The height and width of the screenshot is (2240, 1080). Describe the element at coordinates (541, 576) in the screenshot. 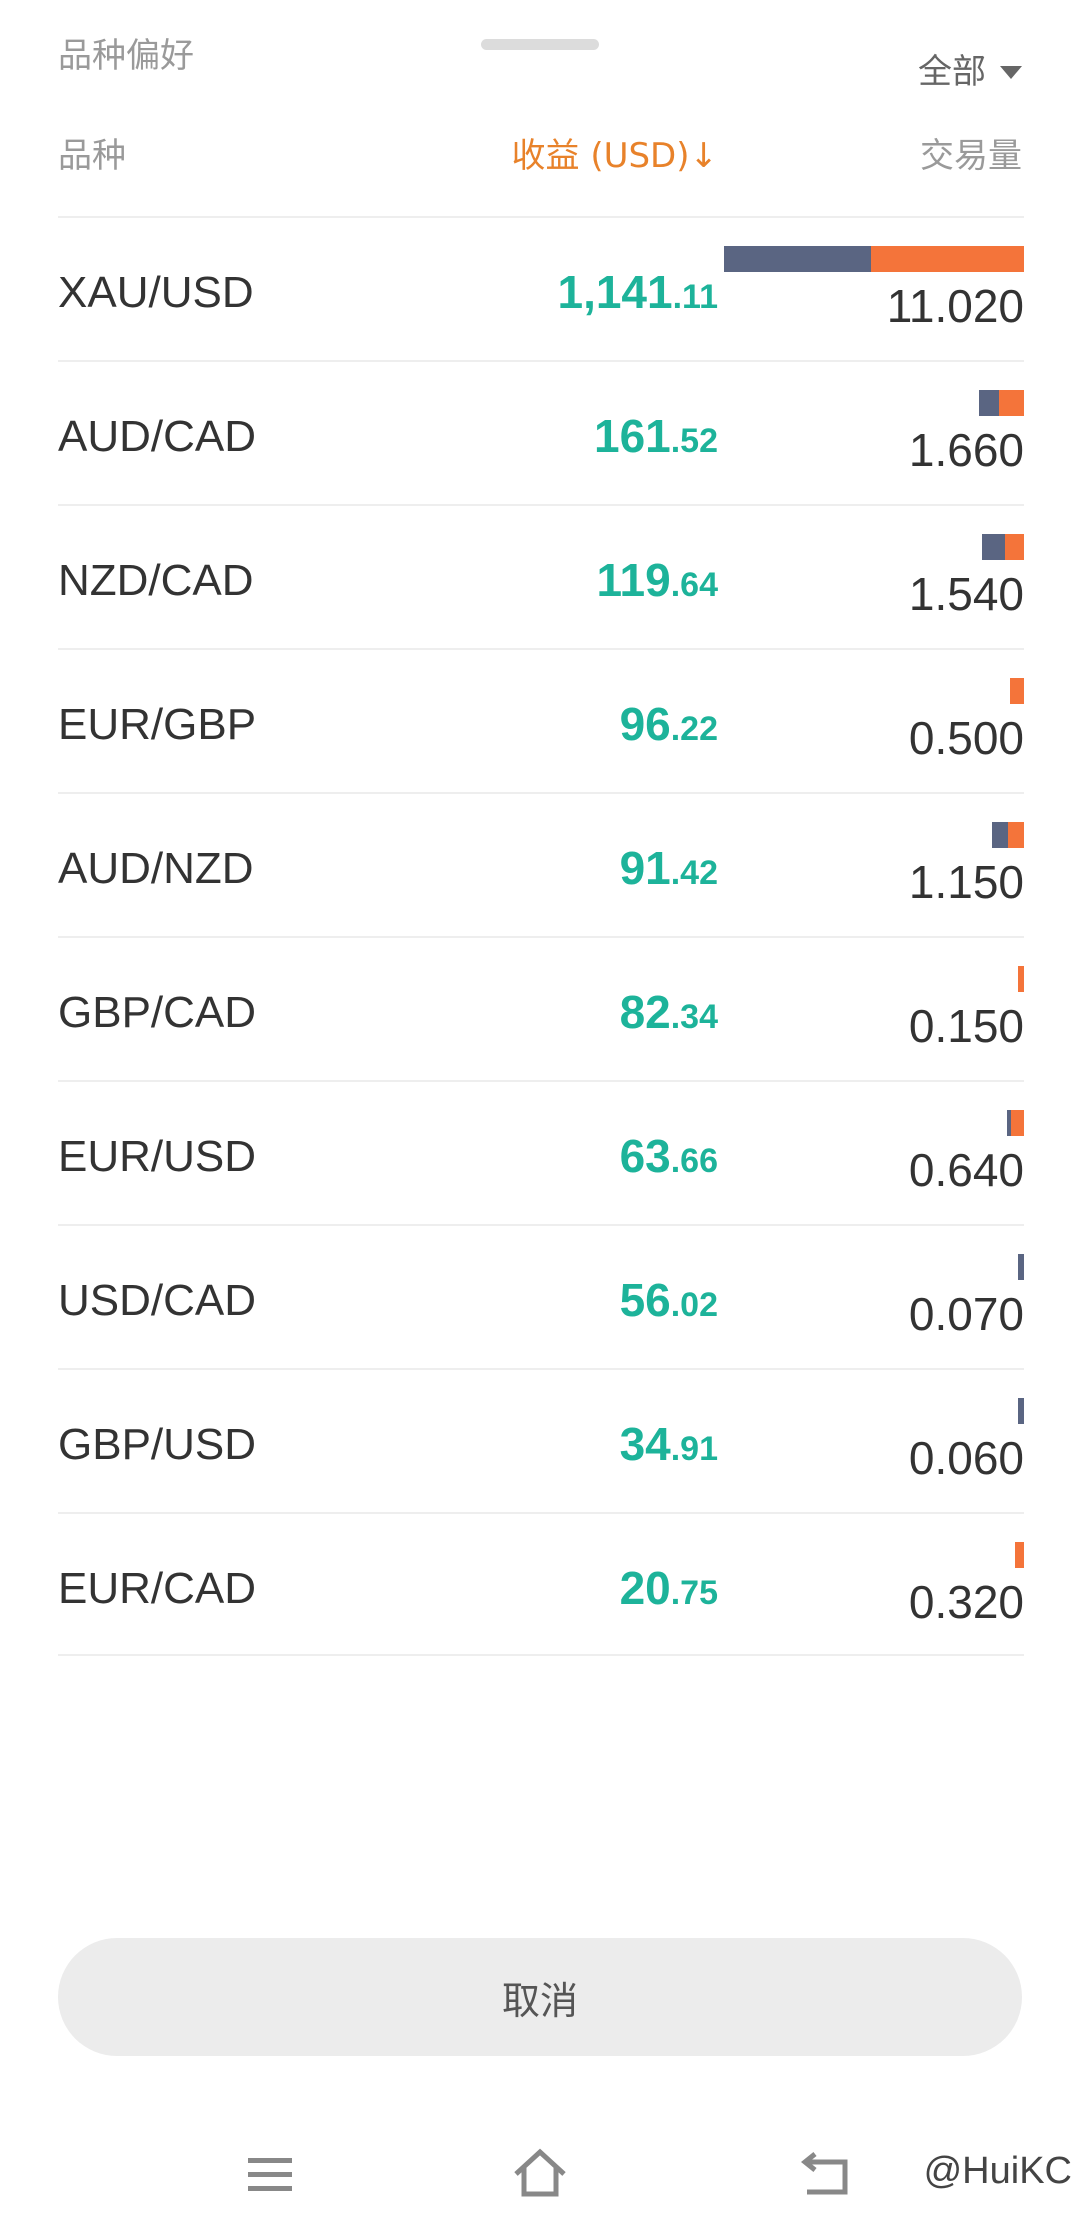

I see `table-row: NZD/CAD 119.64 1.540` at that location.